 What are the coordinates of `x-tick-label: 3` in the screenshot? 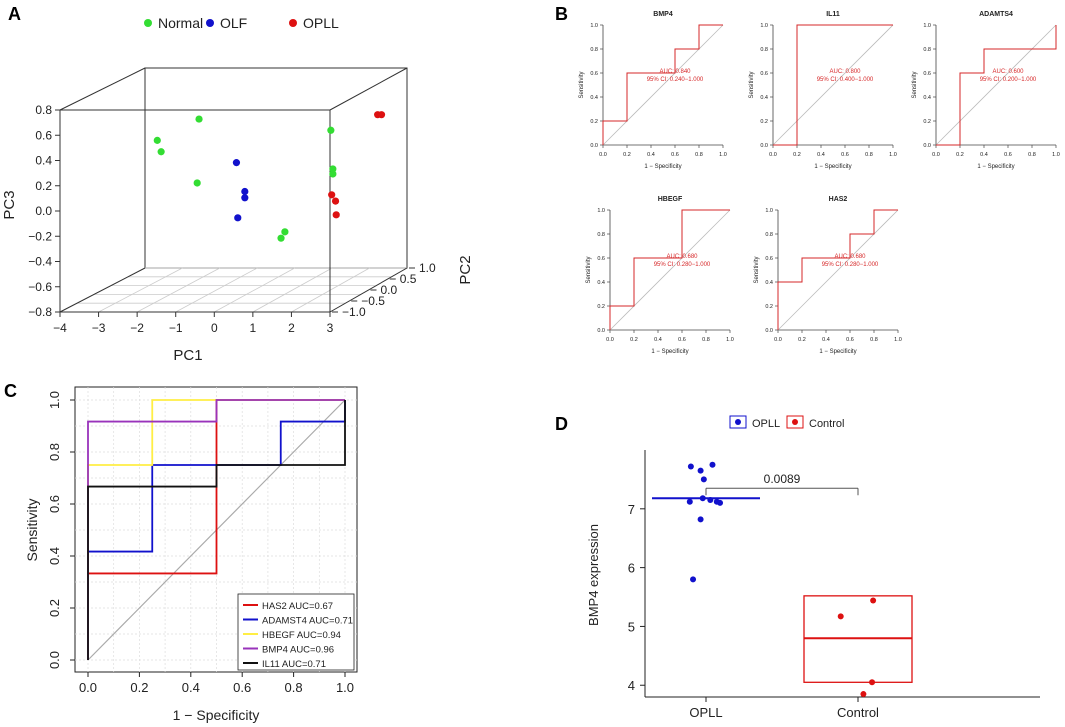 It's located at (330, 328).